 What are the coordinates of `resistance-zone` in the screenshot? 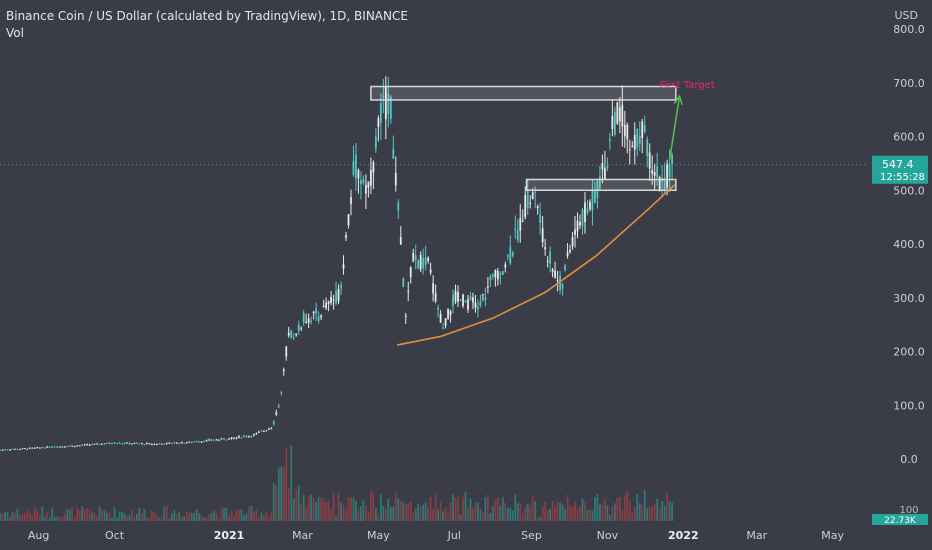 It's located at (523, 93).